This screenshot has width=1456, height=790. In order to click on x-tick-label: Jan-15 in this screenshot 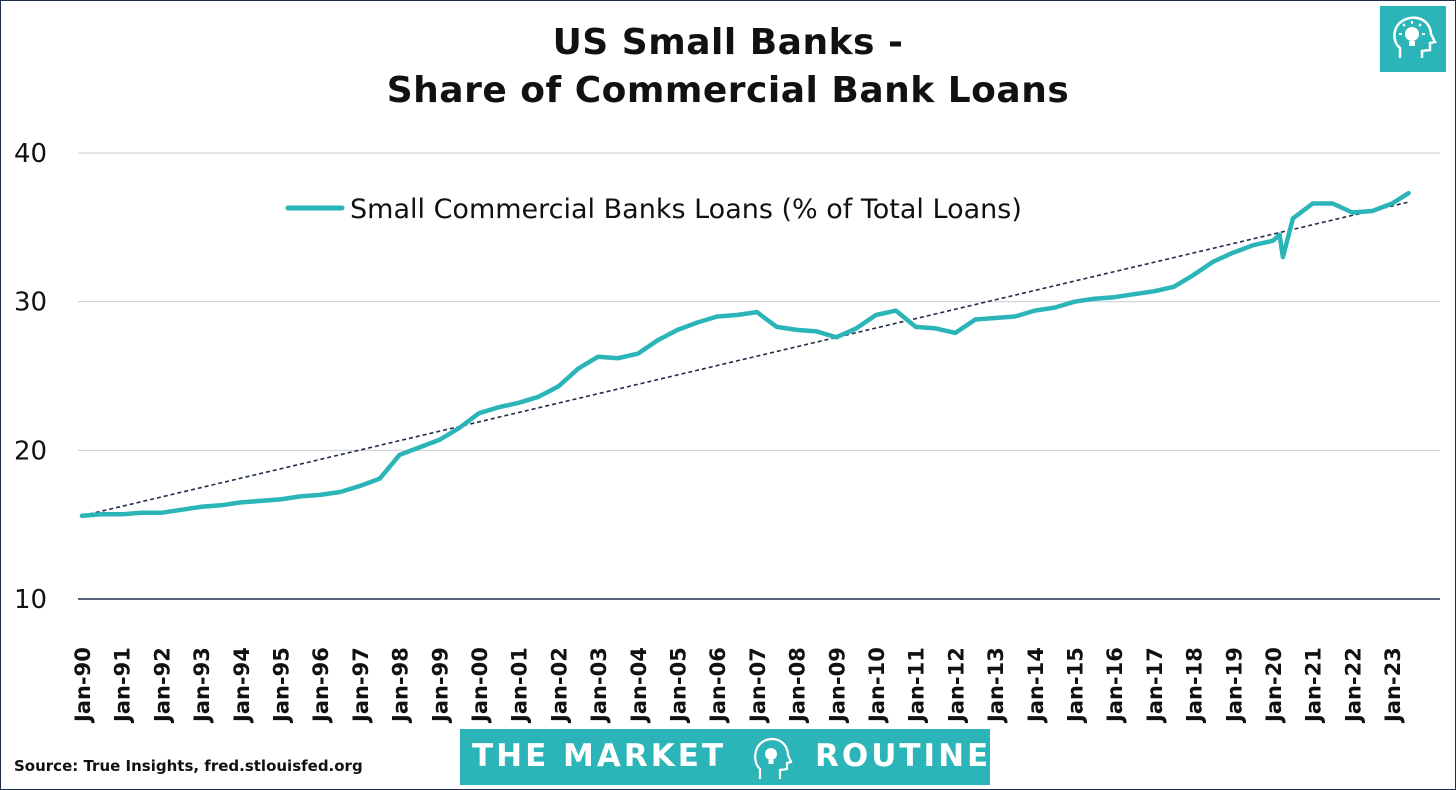, I will do `click(1076, 685)`.